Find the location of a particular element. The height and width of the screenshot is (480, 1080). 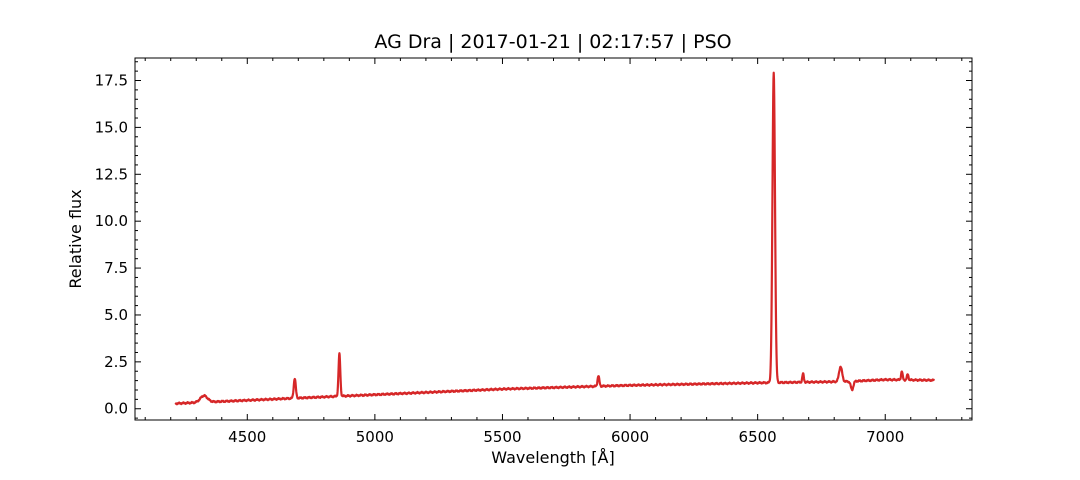

y-tick-label: 0.0 is located at coordinates (116, 409).